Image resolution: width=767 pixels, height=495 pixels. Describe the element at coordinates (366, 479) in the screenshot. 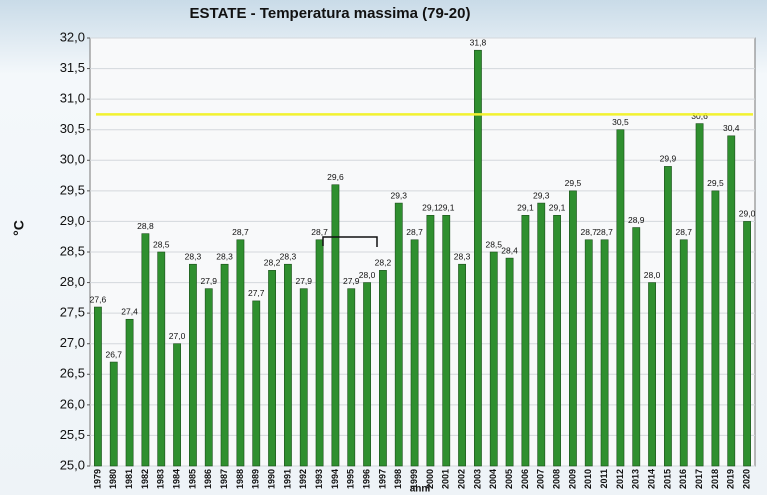

I see `x-tick-label: 1996` at that location.